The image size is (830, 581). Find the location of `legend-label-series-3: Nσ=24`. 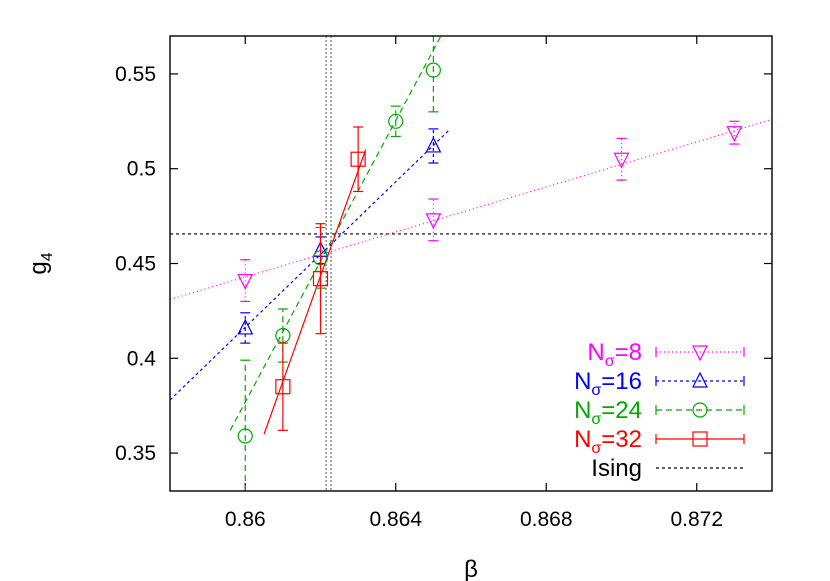

legend-label-series-3: Nσ=24 is located at coordinates (608, 412).